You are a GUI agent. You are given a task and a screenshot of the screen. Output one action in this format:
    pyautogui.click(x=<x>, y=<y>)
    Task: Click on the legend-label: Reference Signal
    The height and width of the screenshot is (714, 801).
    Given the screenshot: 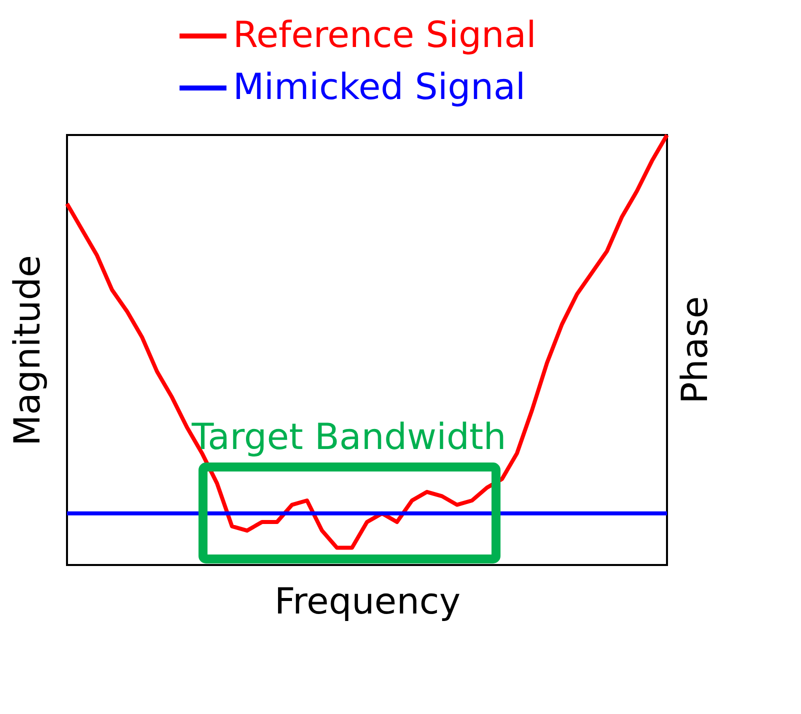 What is the action you would take?
    pyautogui.click(x=384, y=35)
    